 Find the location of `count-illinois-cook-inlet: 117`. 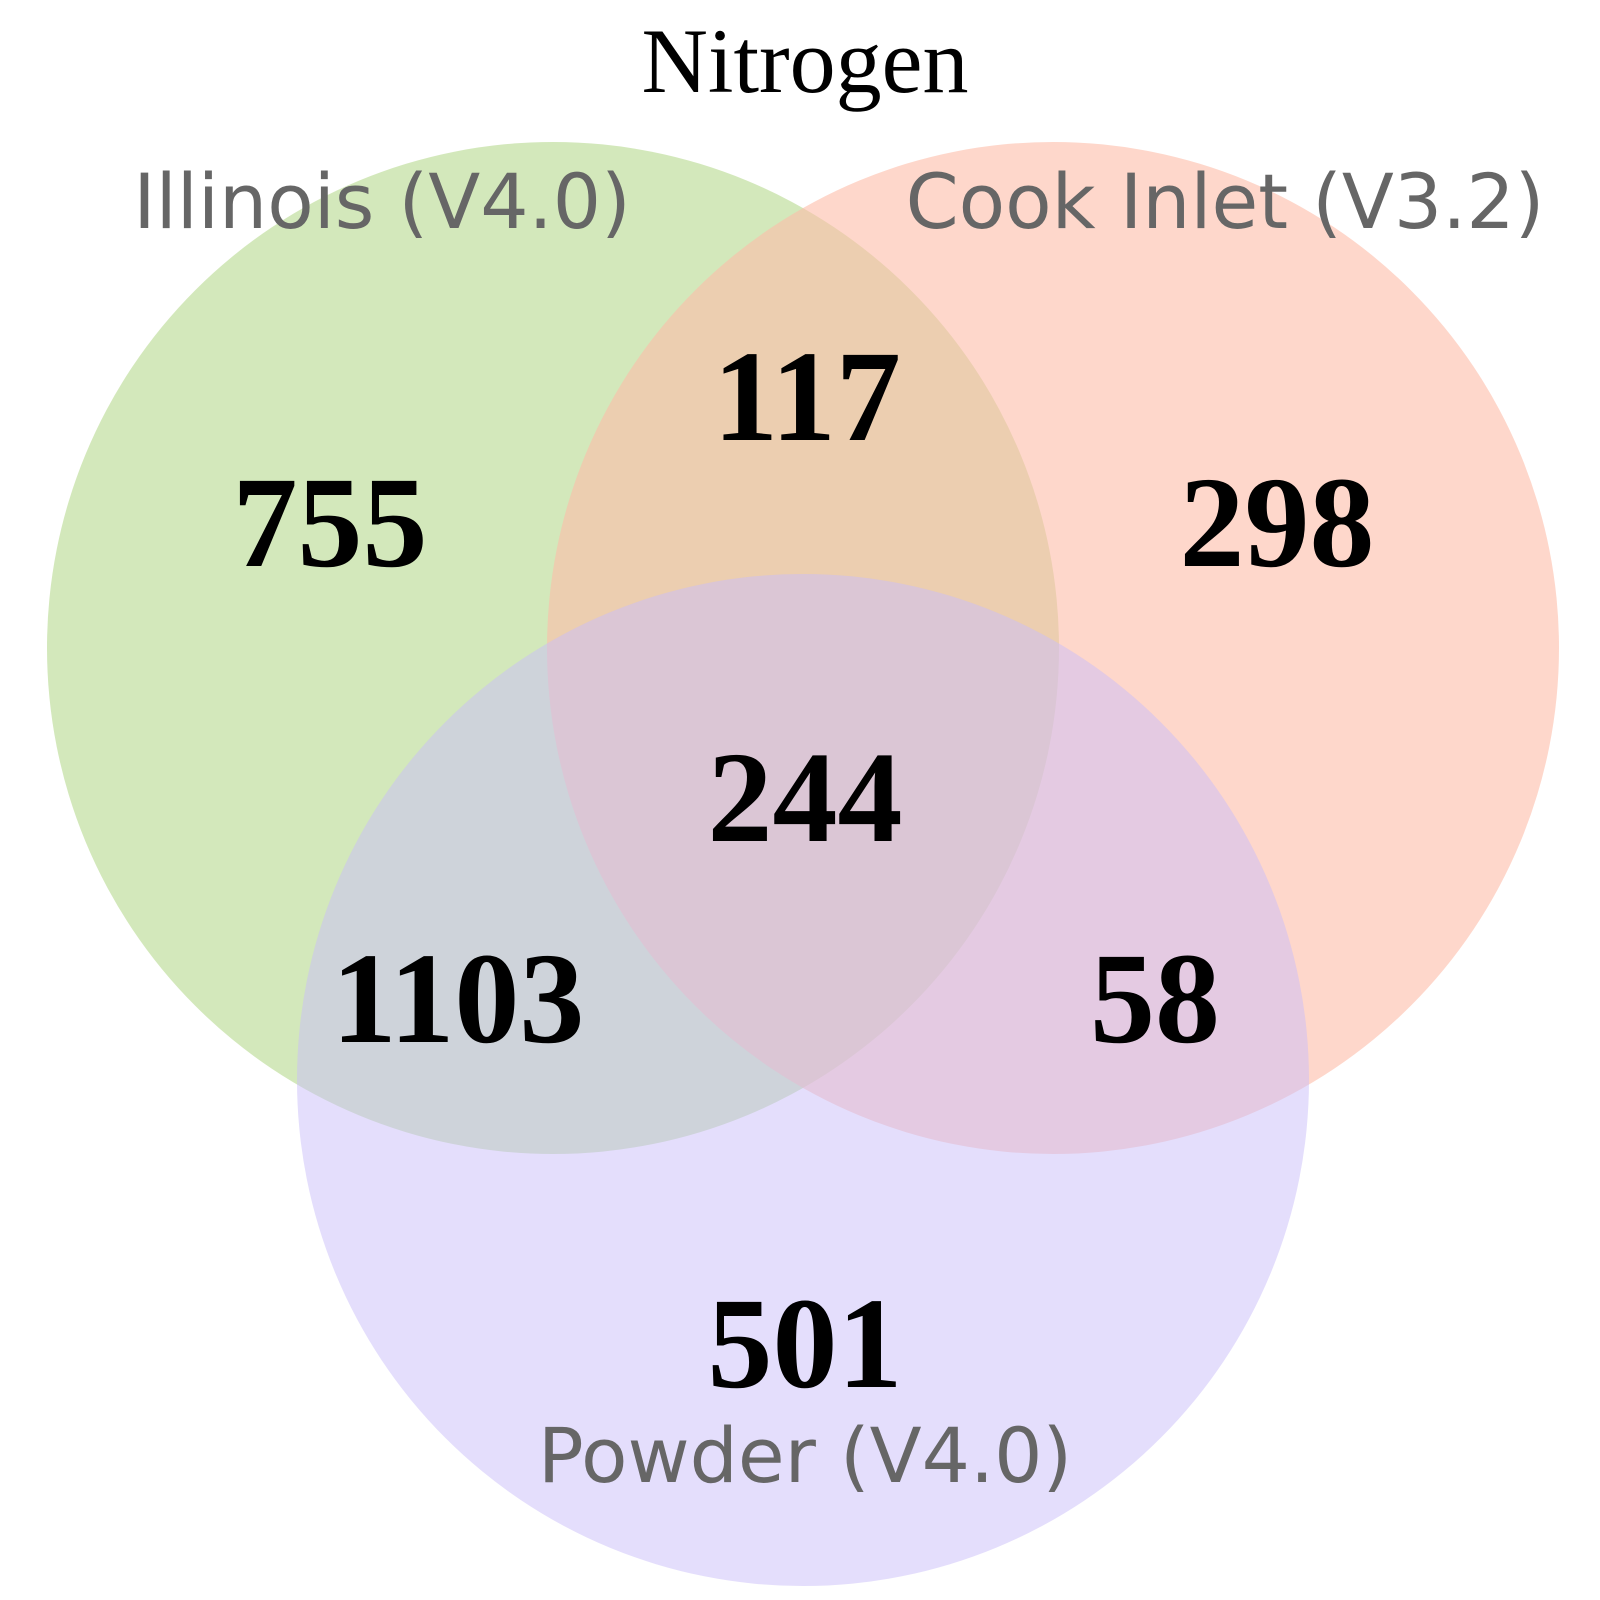

count-illinois-cook-inlet: 117 is located at coordinates (807, 397).